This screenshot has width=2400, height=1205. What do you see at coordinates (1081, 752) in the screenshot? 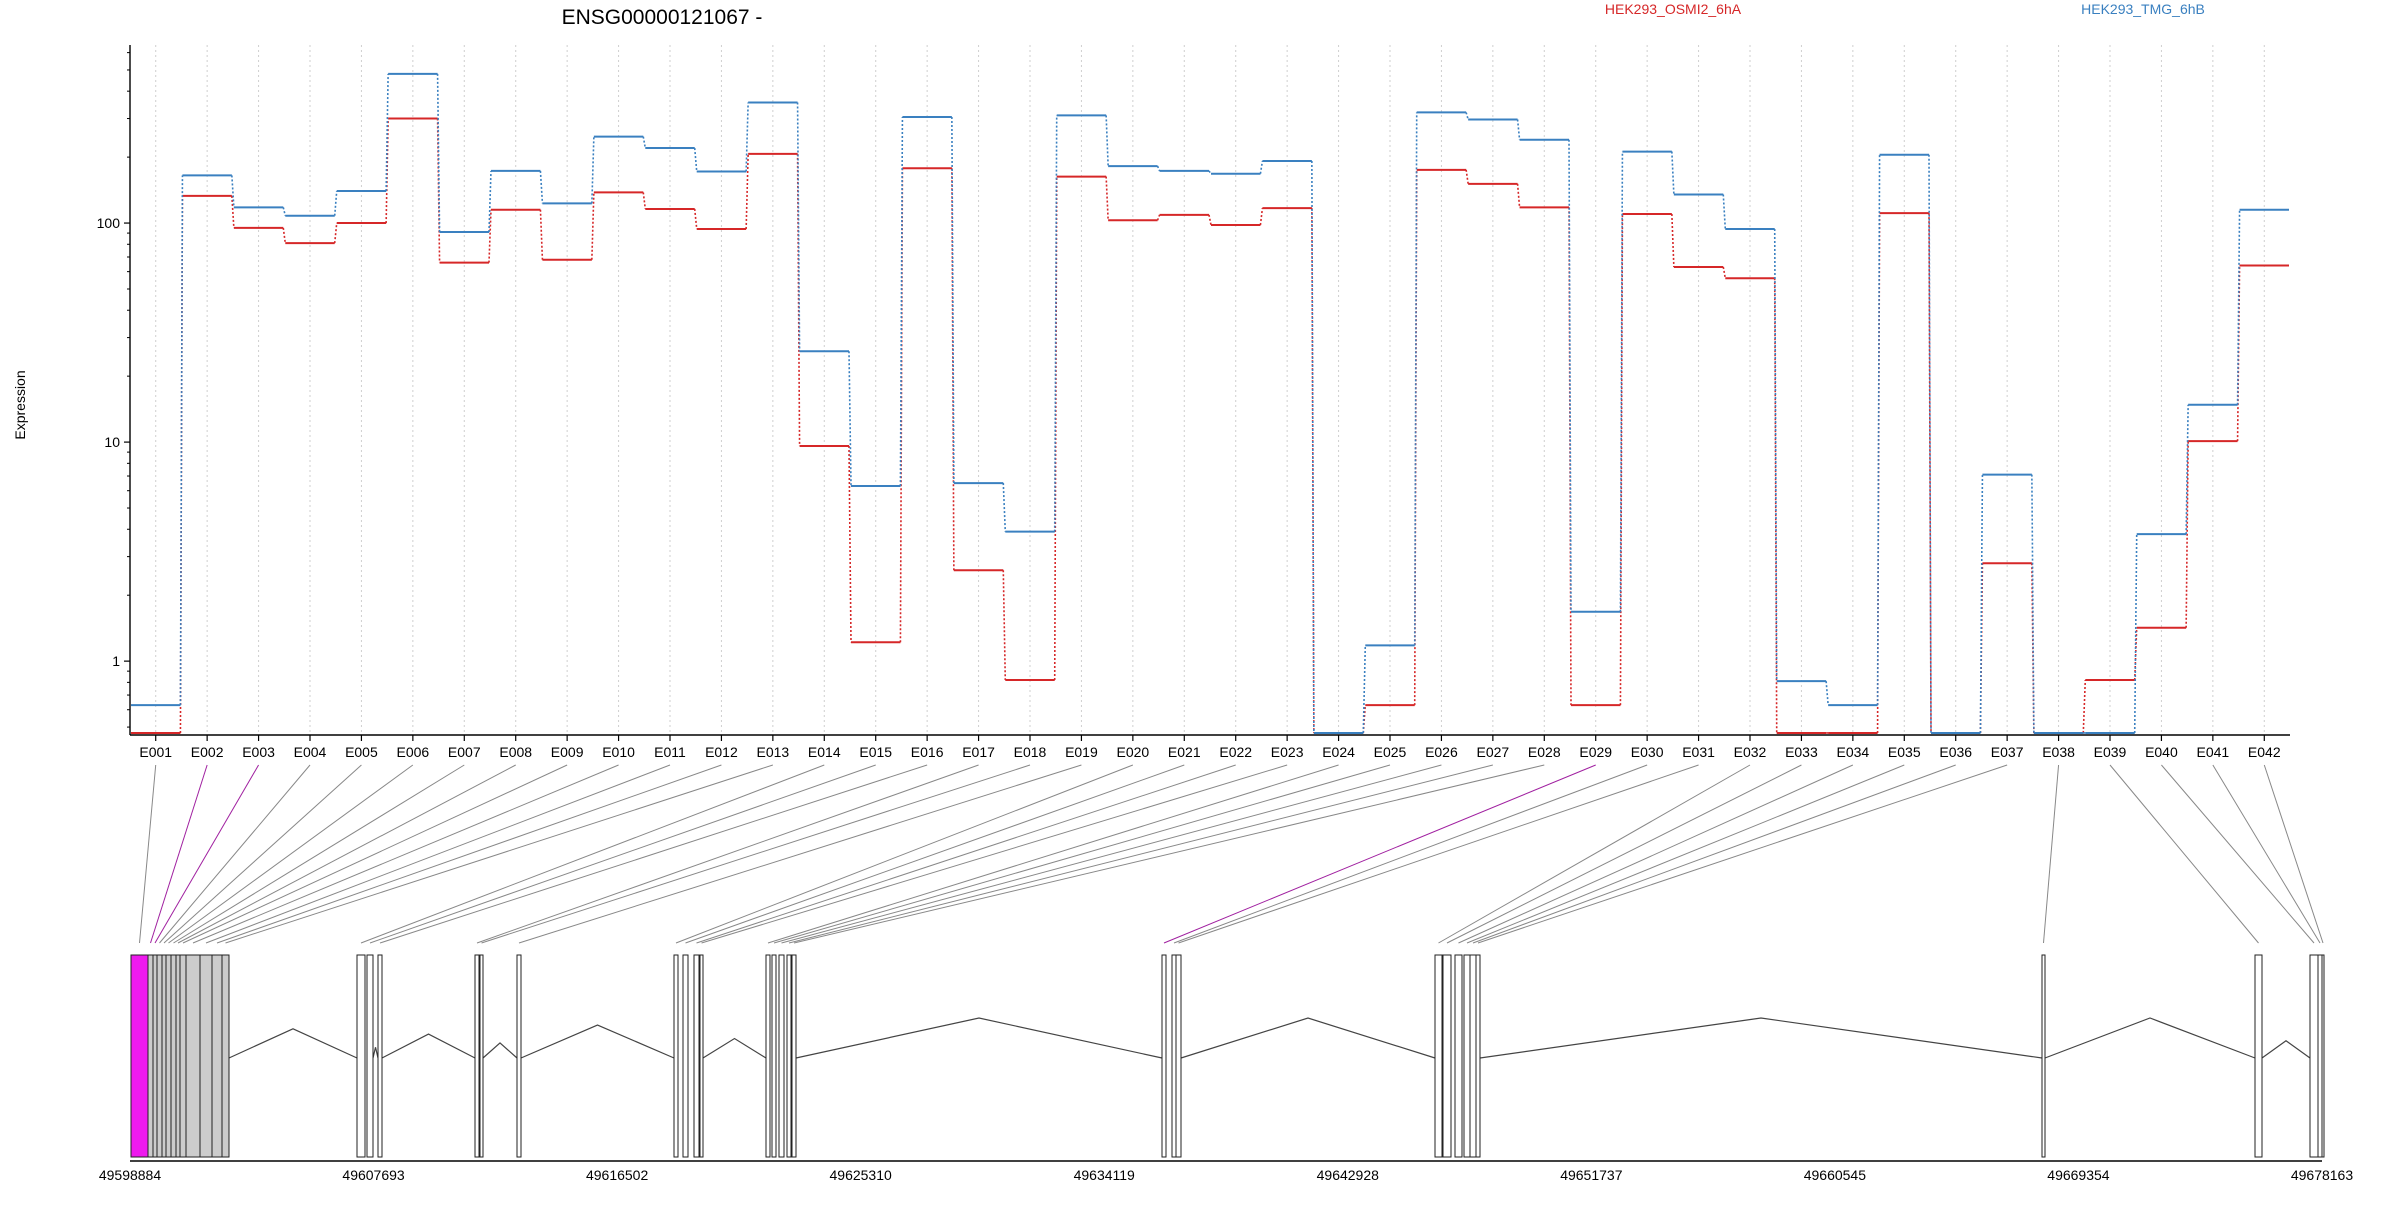
I see `x-tick-label: E019` at bounding box center [1081, 752].